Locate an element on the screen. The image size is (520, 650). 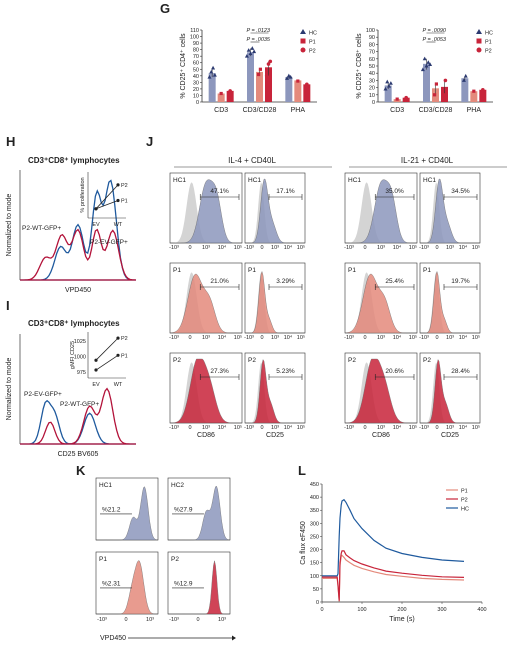
gate-percentage: 19.7% is located at coordinates (460, 281).